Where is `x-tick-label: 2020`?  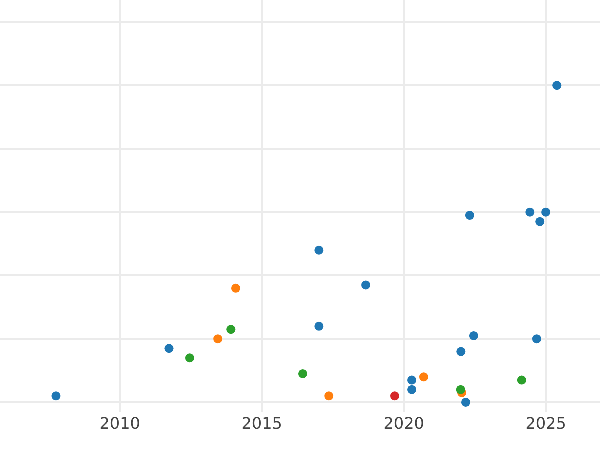 x-tick-label: 2020 is located at coordinates (404, 423).